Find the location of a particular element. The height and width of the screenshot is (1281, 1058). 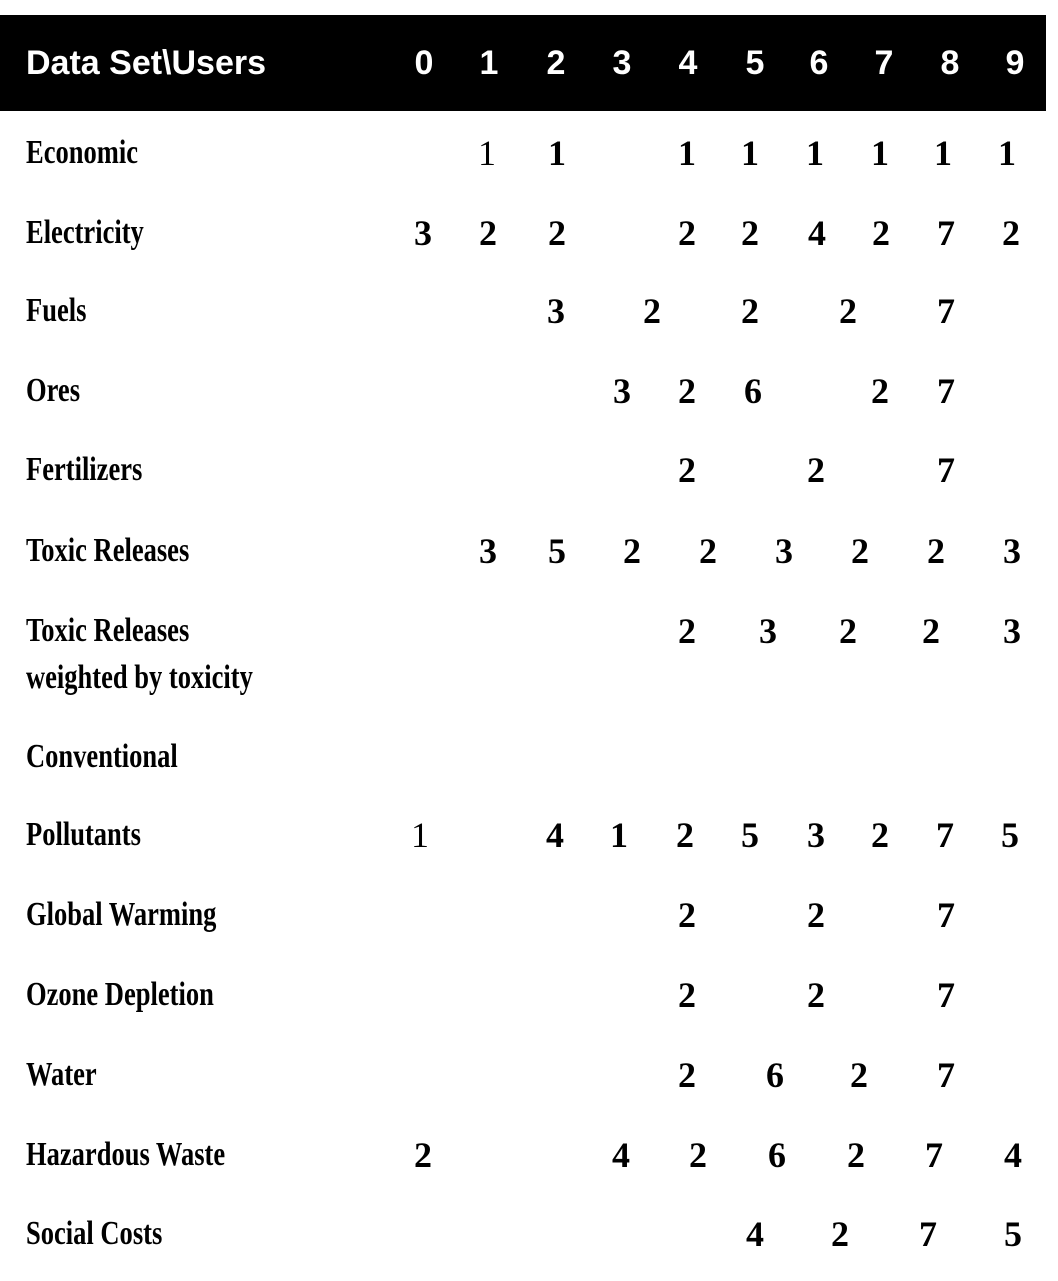

row-label: Fuels is located at coordinates (56, 310).